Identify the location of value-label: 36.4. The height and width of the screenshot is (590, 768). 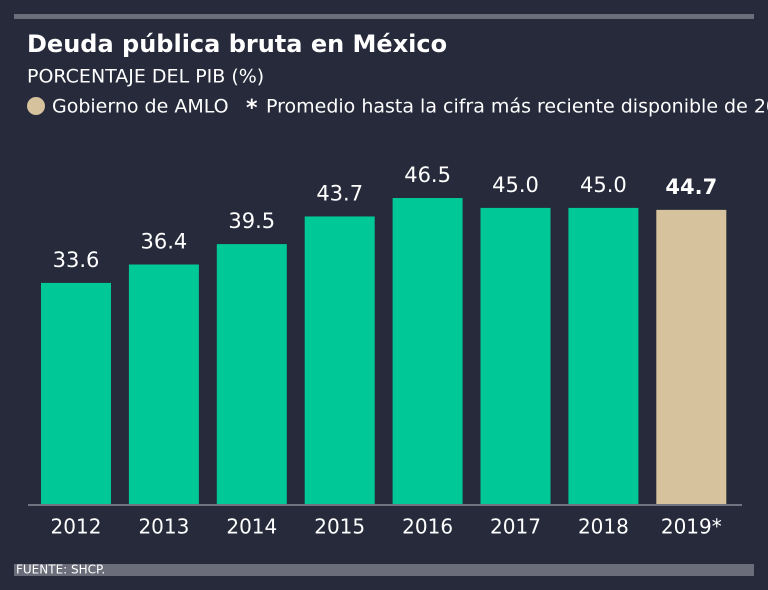
(164, 241).